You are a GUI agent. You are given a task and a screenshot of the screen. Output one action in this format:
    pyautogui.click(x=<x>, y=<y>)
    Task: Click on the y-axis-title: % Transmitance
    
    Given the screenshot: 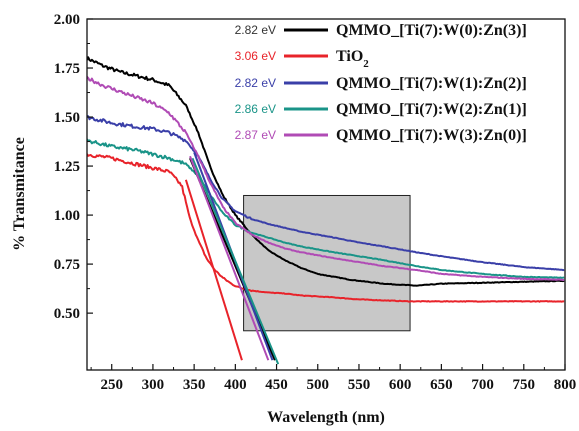 What is the action you would take?
    pyautogui.click(x=19, y=194)
    